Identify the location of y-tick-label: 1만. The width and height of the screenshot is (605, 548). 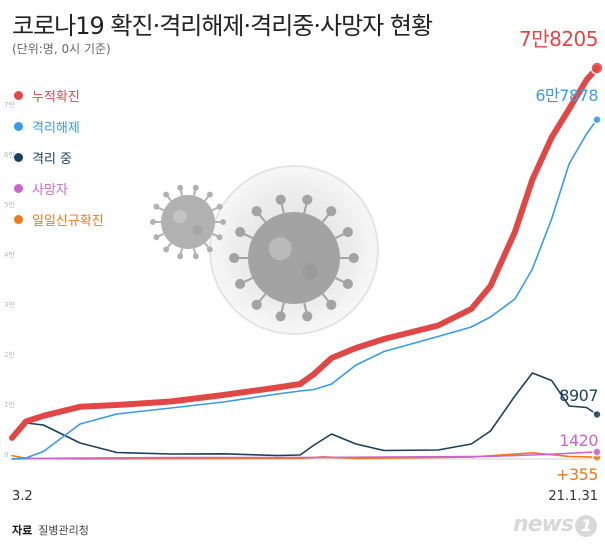
(9, 404).